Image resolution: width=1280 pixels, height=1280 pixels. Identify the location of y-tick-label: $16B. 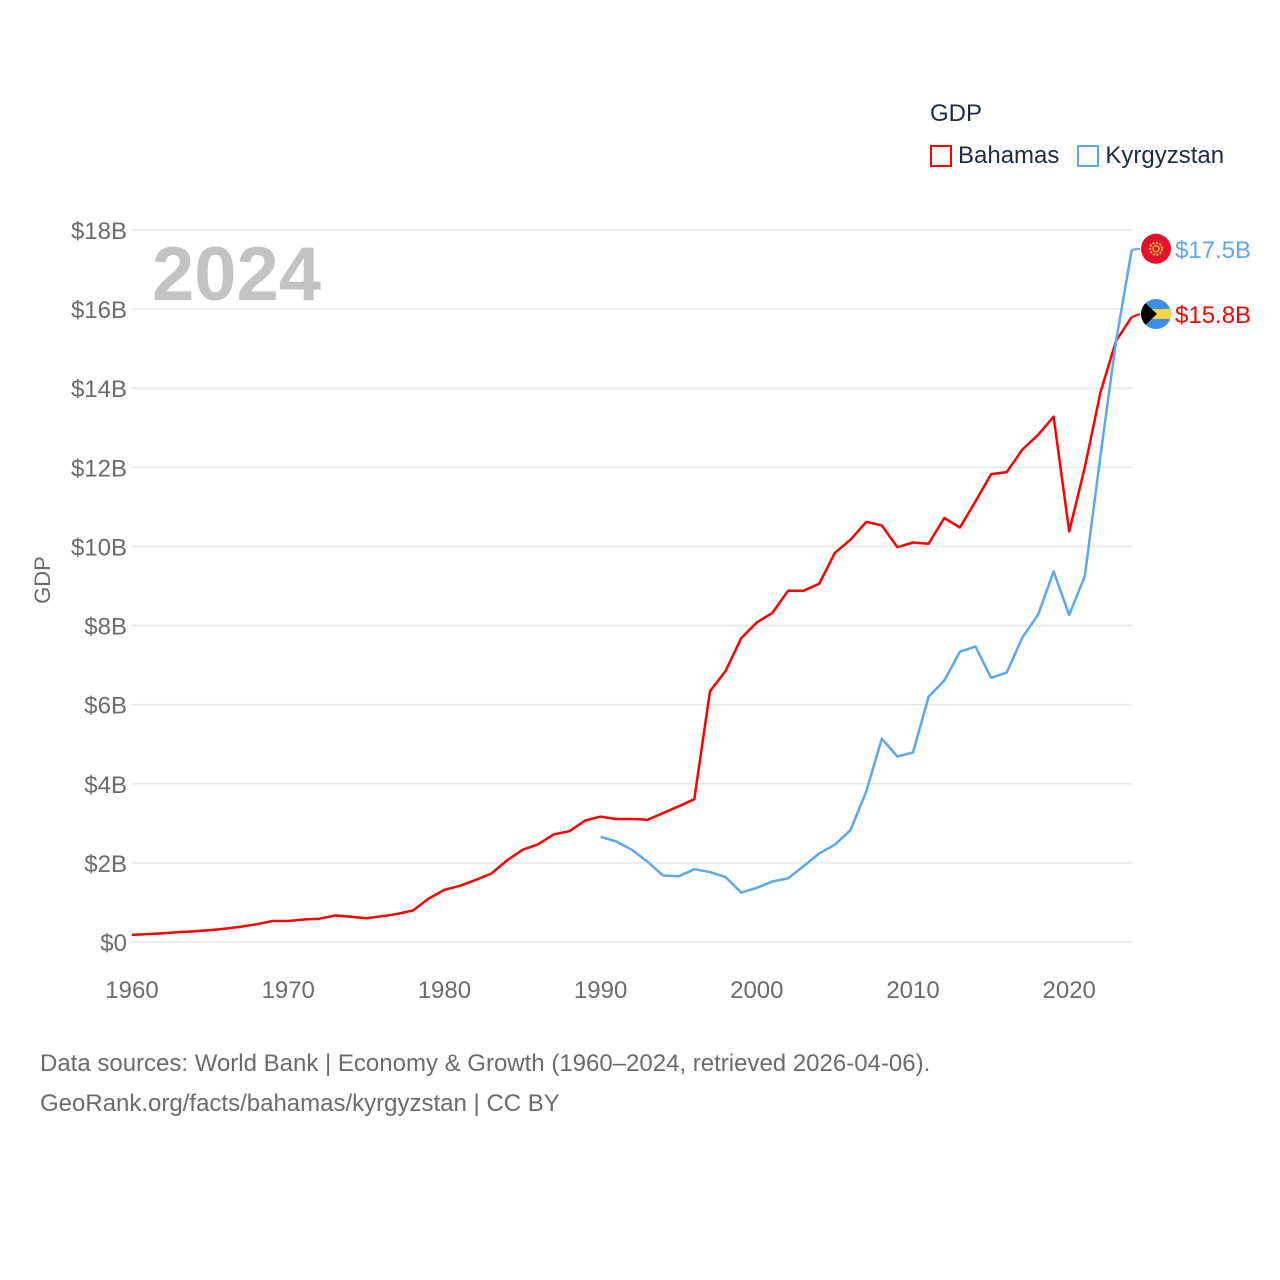
(99, 310).